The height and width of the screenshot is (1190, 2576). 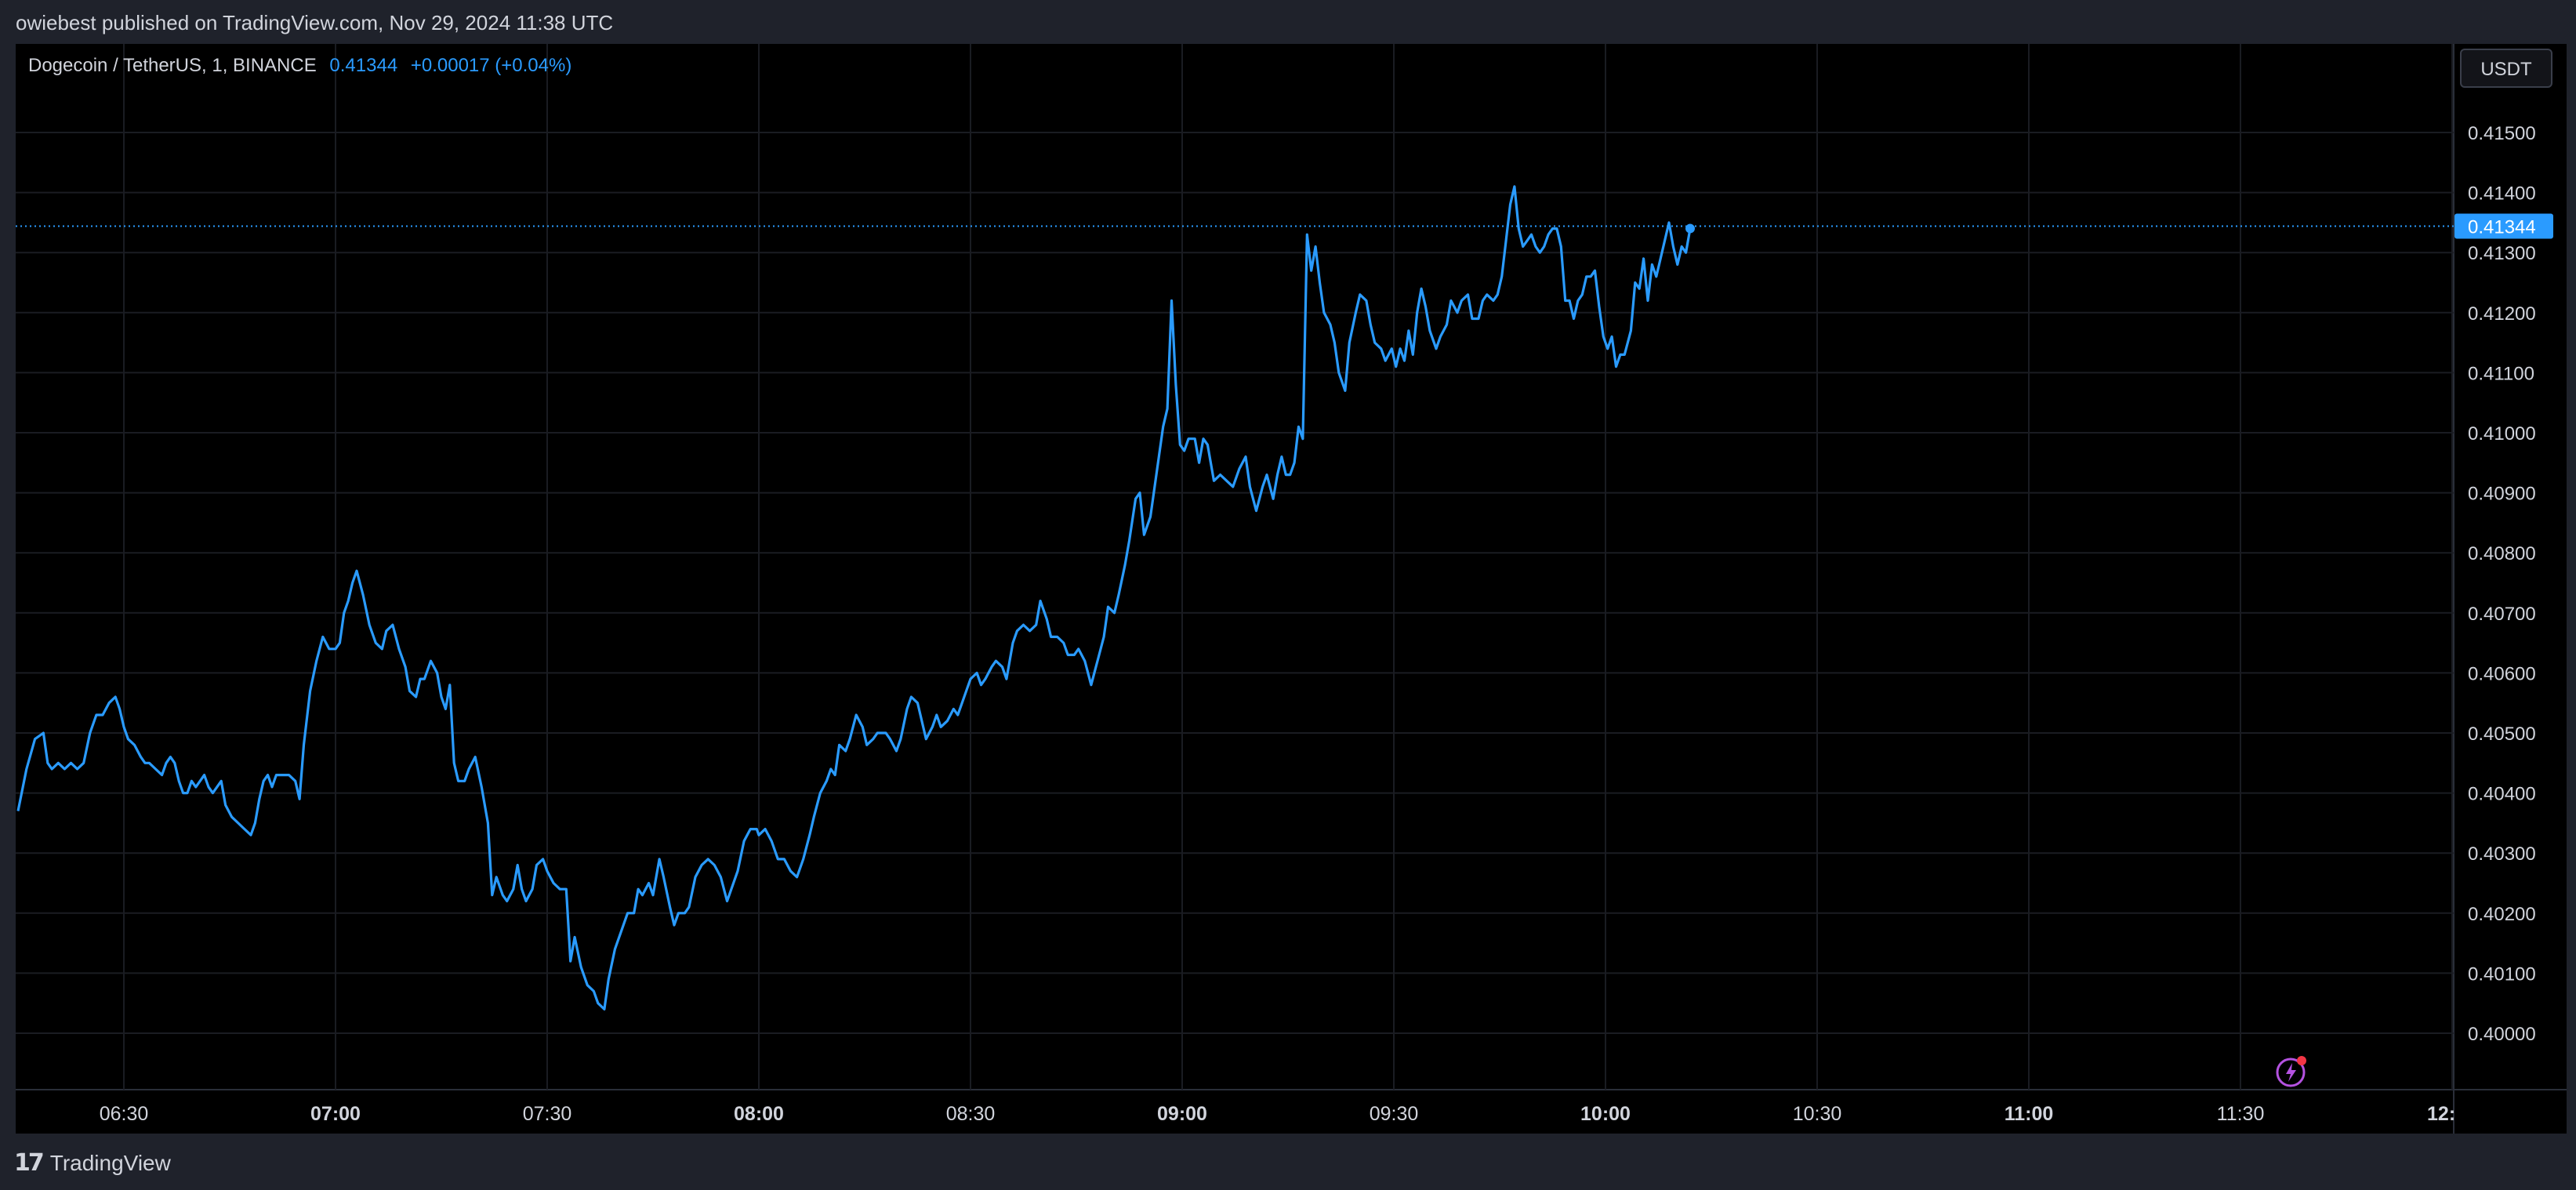 I want to click on symbol-label: Dogecoin / TetherUS, 1, BINANCE, so click(x=173, y=65).